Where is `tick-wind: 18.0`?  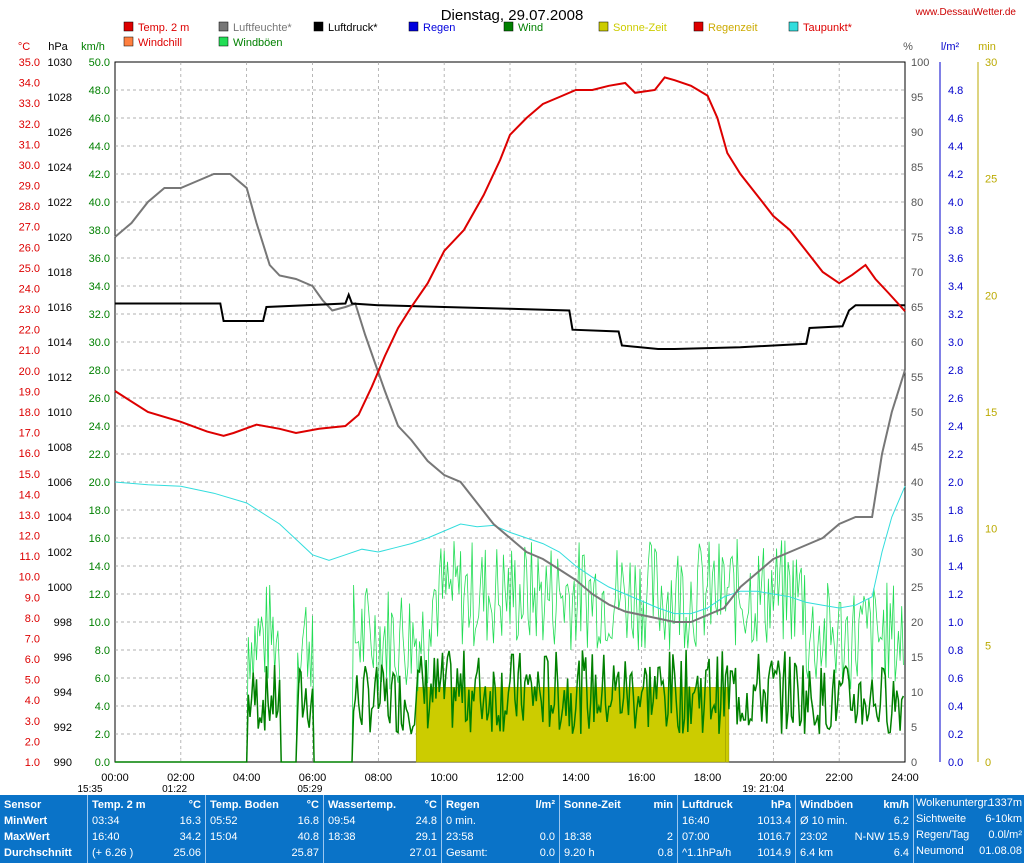
tick-wind: 18.0 is located at coordinates (99, 511).